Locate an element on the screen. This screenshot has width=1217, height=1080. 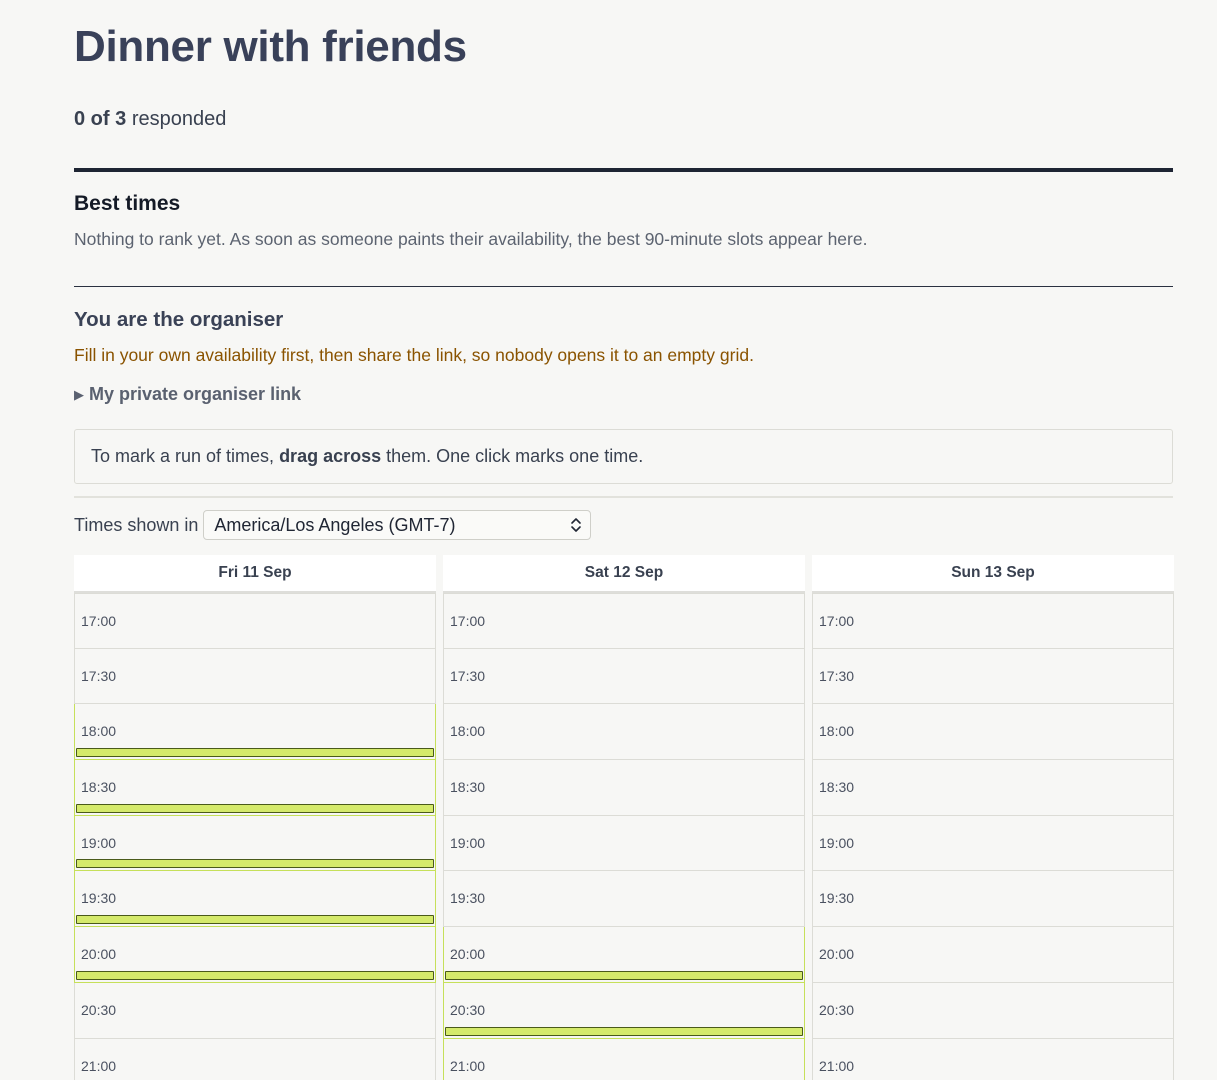
timezone-select: America/Los Angeles (GMT-7) is located at coordinates (397, 525).